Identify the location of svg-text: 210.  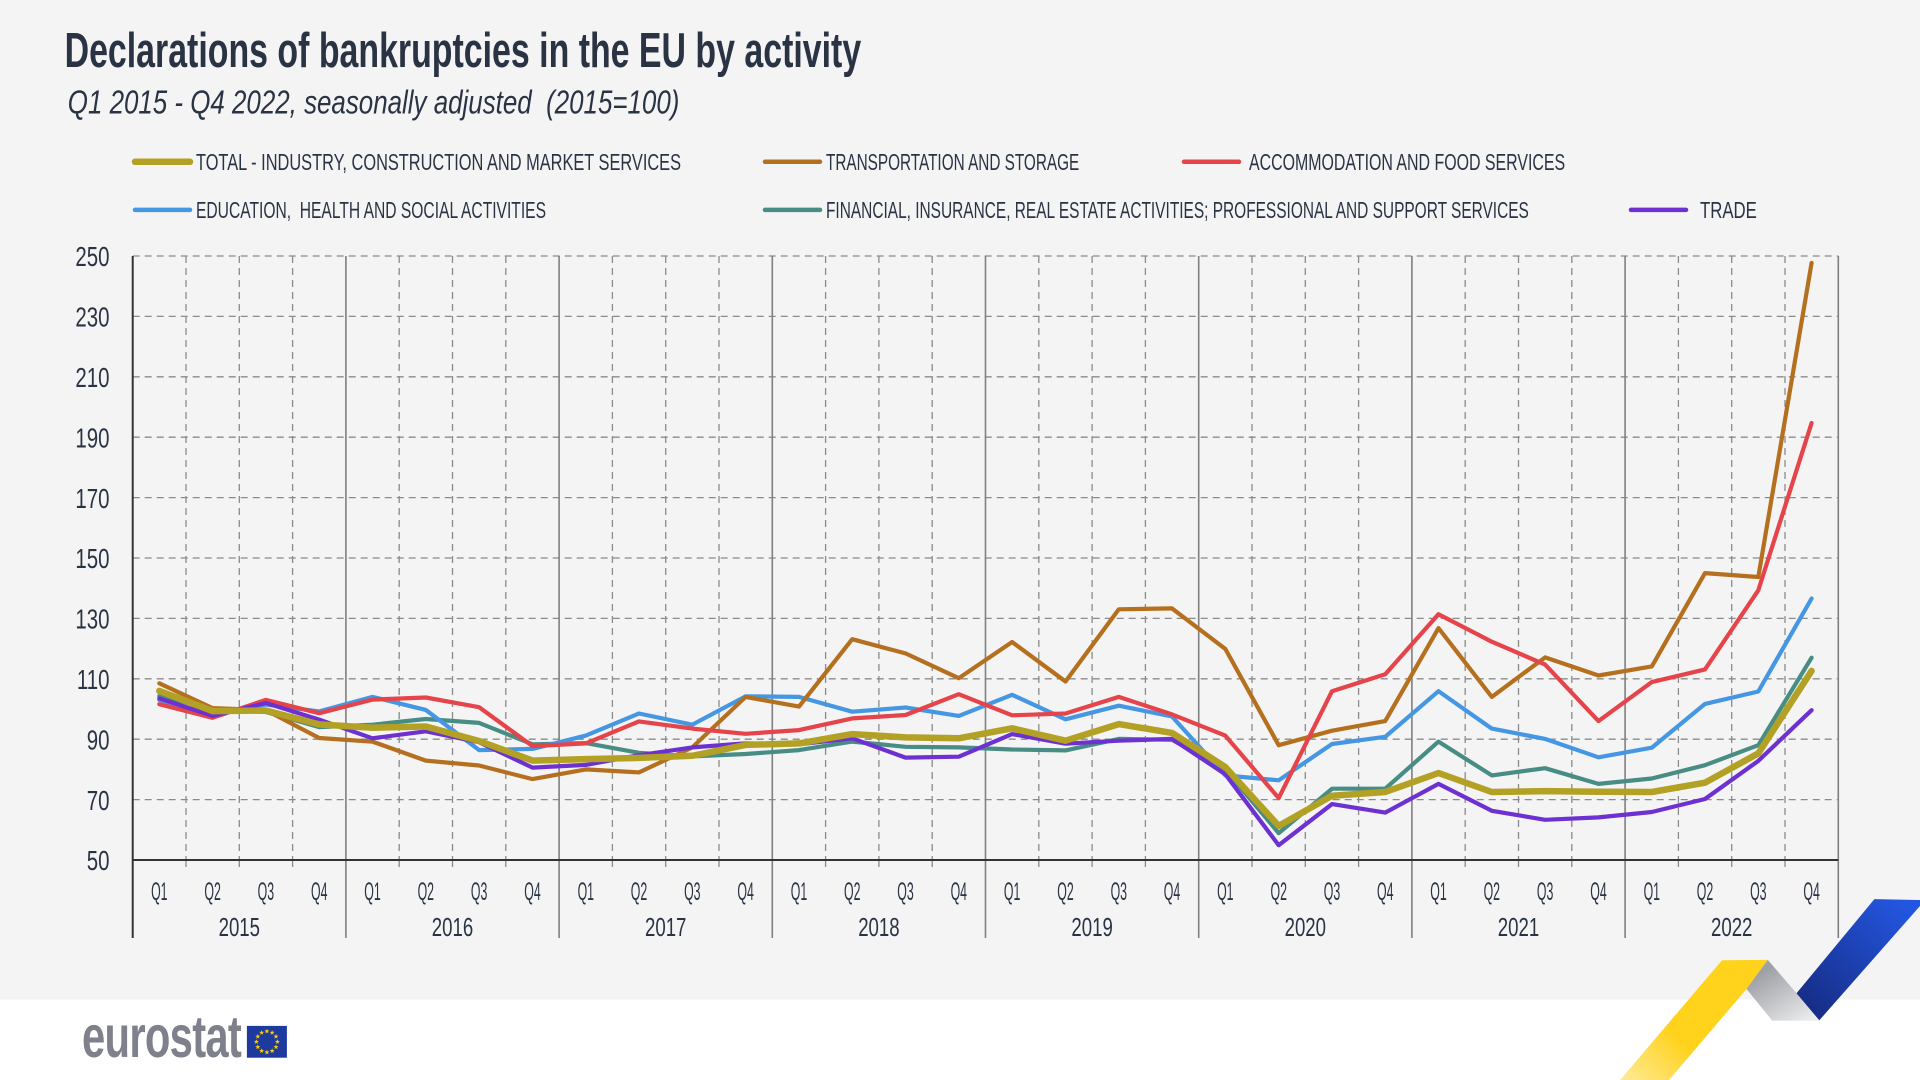
(92, 378).